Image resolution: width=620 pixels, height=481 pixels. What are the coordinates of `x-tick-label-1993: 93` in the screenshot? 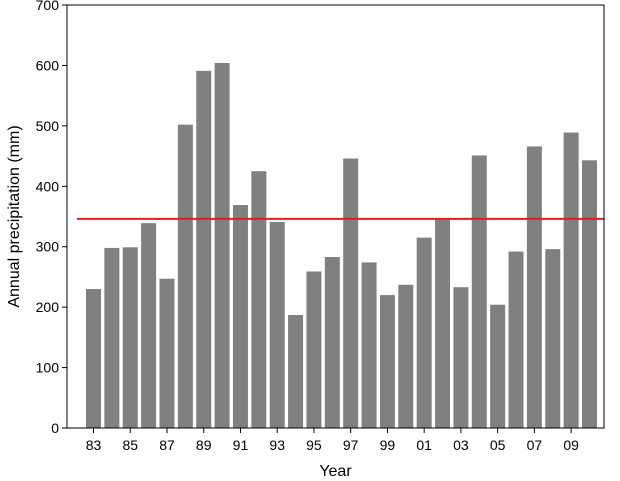 It's located at (277, 445).